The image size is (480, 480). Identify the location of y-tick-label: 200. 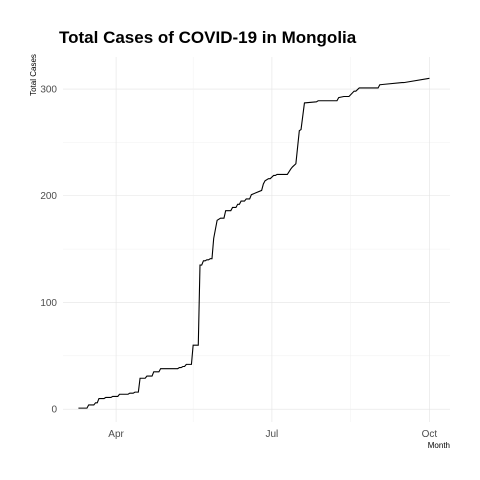
(48, 196).